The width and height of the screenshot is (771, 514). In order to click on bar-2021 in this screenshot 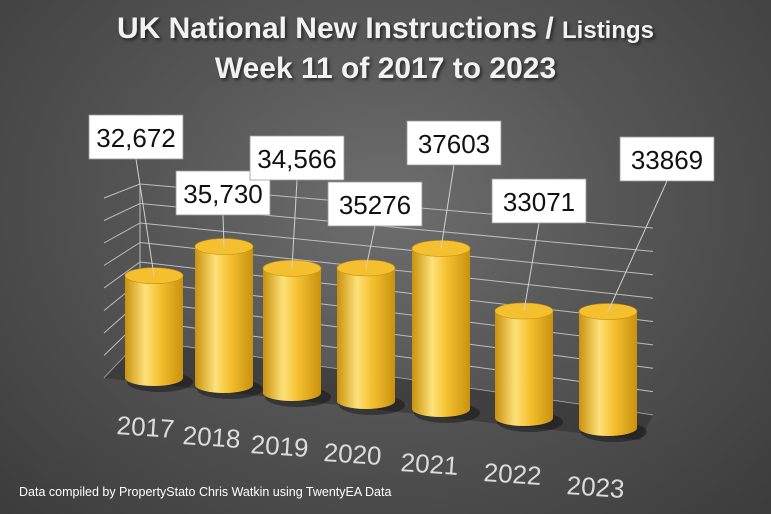, I will do `click(445, 331)`.